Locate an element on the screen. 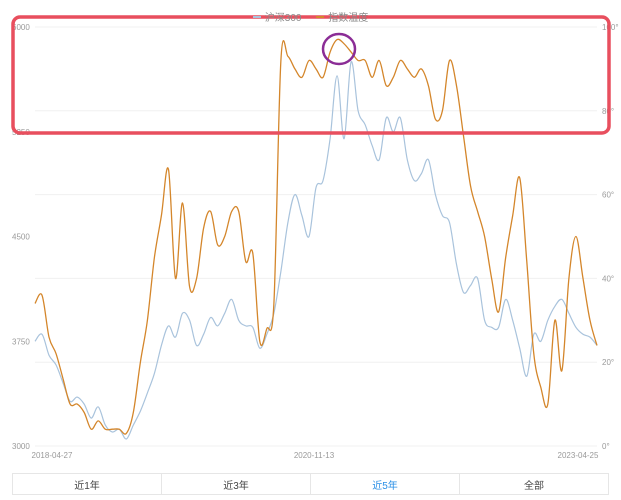 This screenshot has width=621, height=500. left-tick-label: 6000 is located at coordinates (21, 27).